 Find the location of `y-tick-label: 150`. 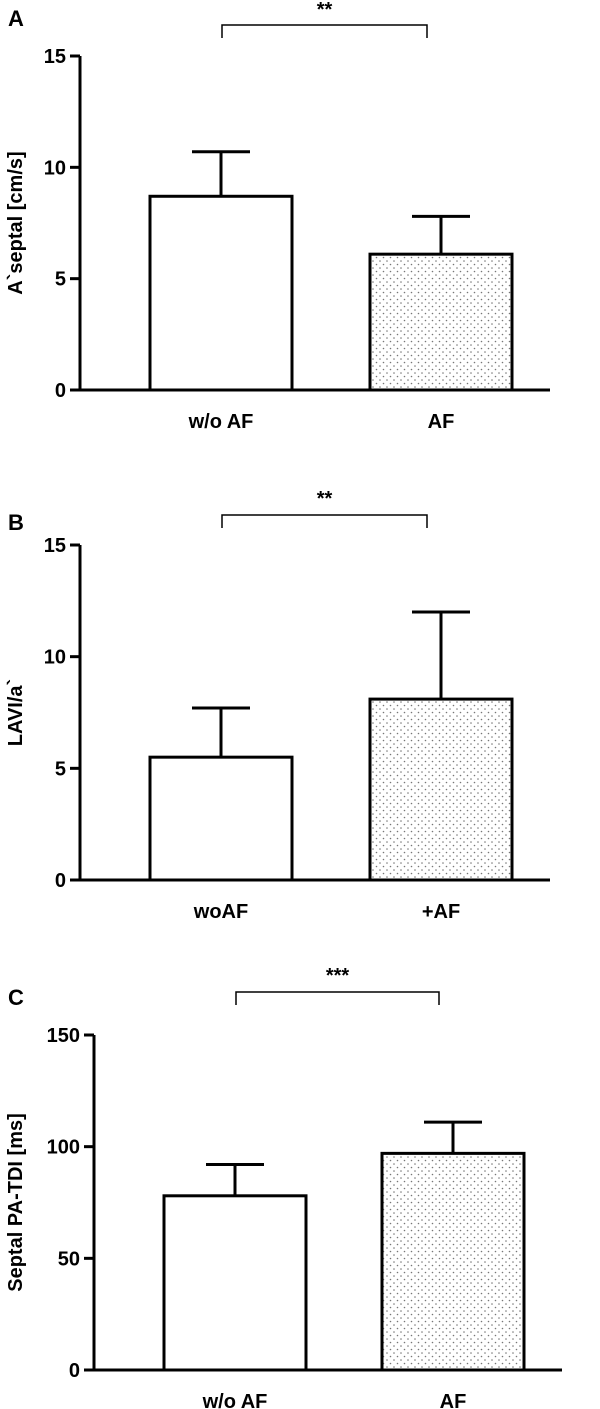

y-tick-label: 150 is located at coordinates (63, 1036).